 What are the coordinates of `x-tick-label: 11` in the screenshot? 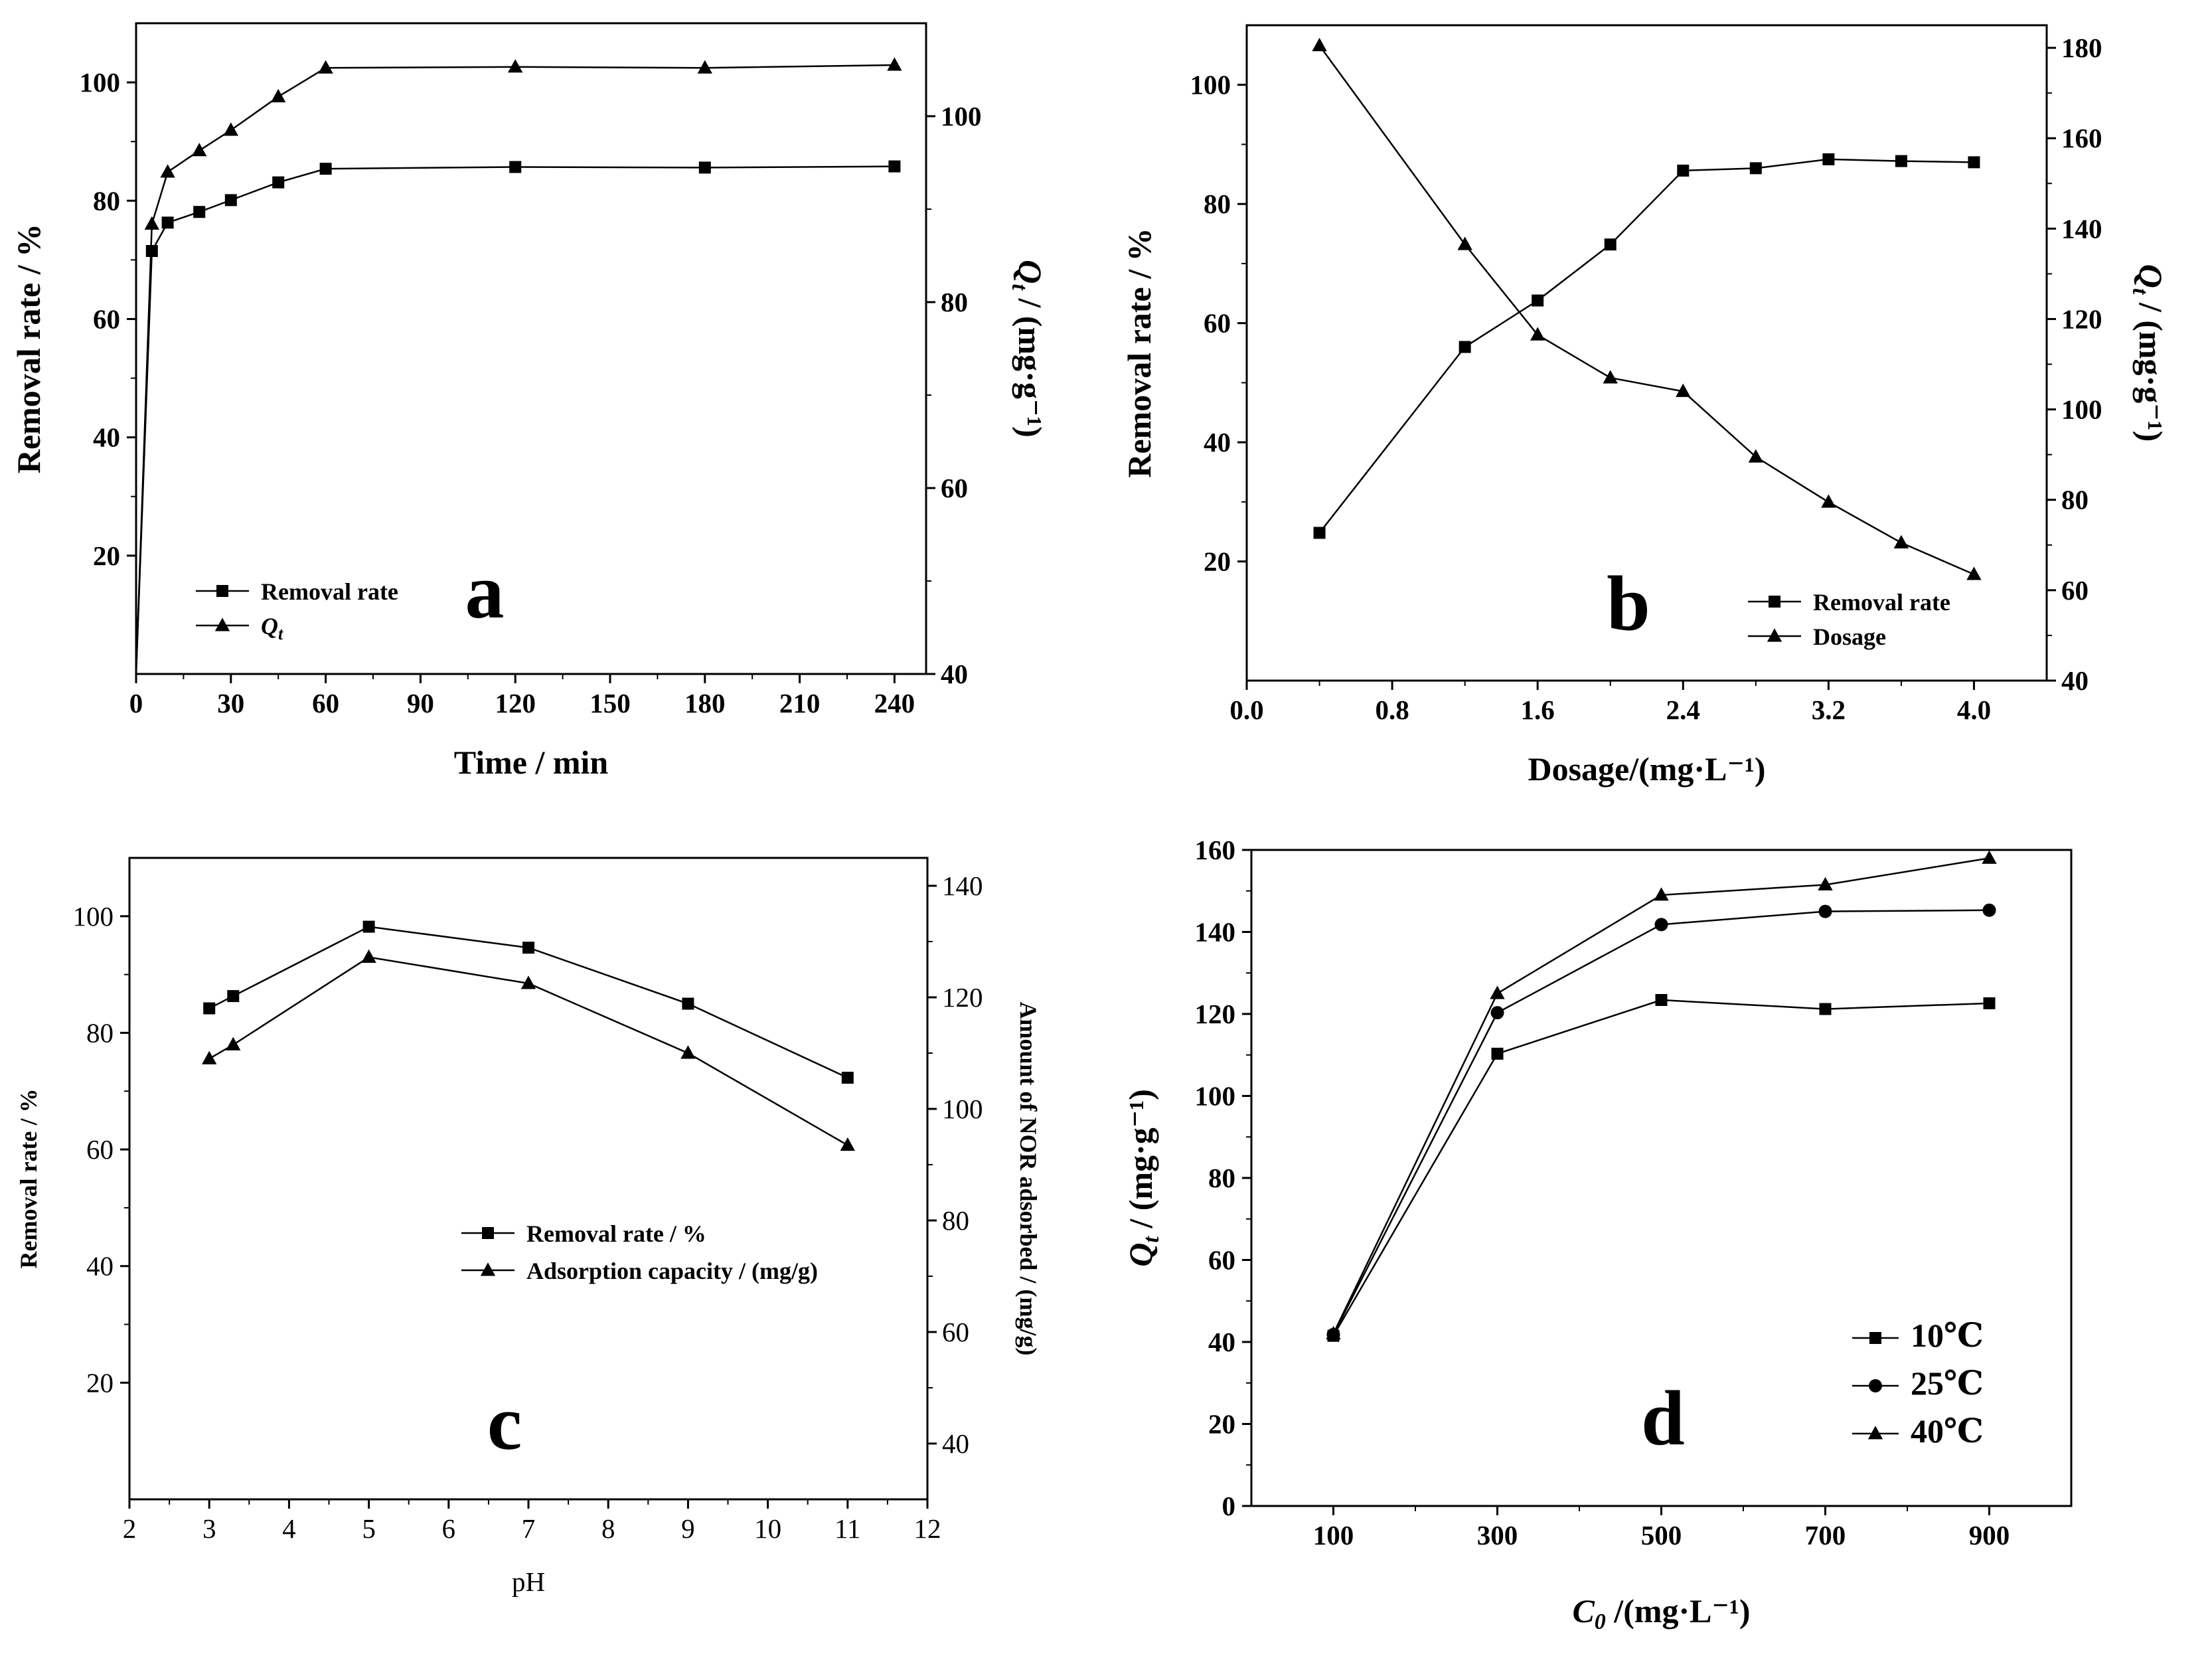 It's located at (847, 1529).